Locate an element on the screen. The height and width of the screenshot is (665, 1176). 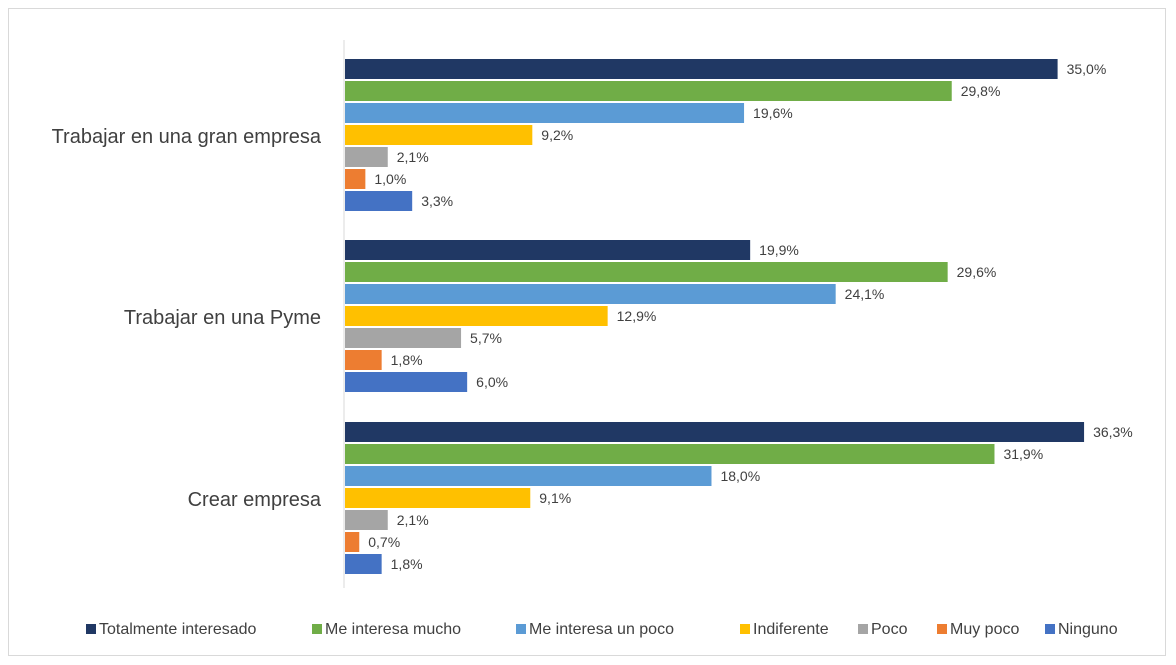
data-label-poco-1: 5,7% is located at coordinates (486, 338).